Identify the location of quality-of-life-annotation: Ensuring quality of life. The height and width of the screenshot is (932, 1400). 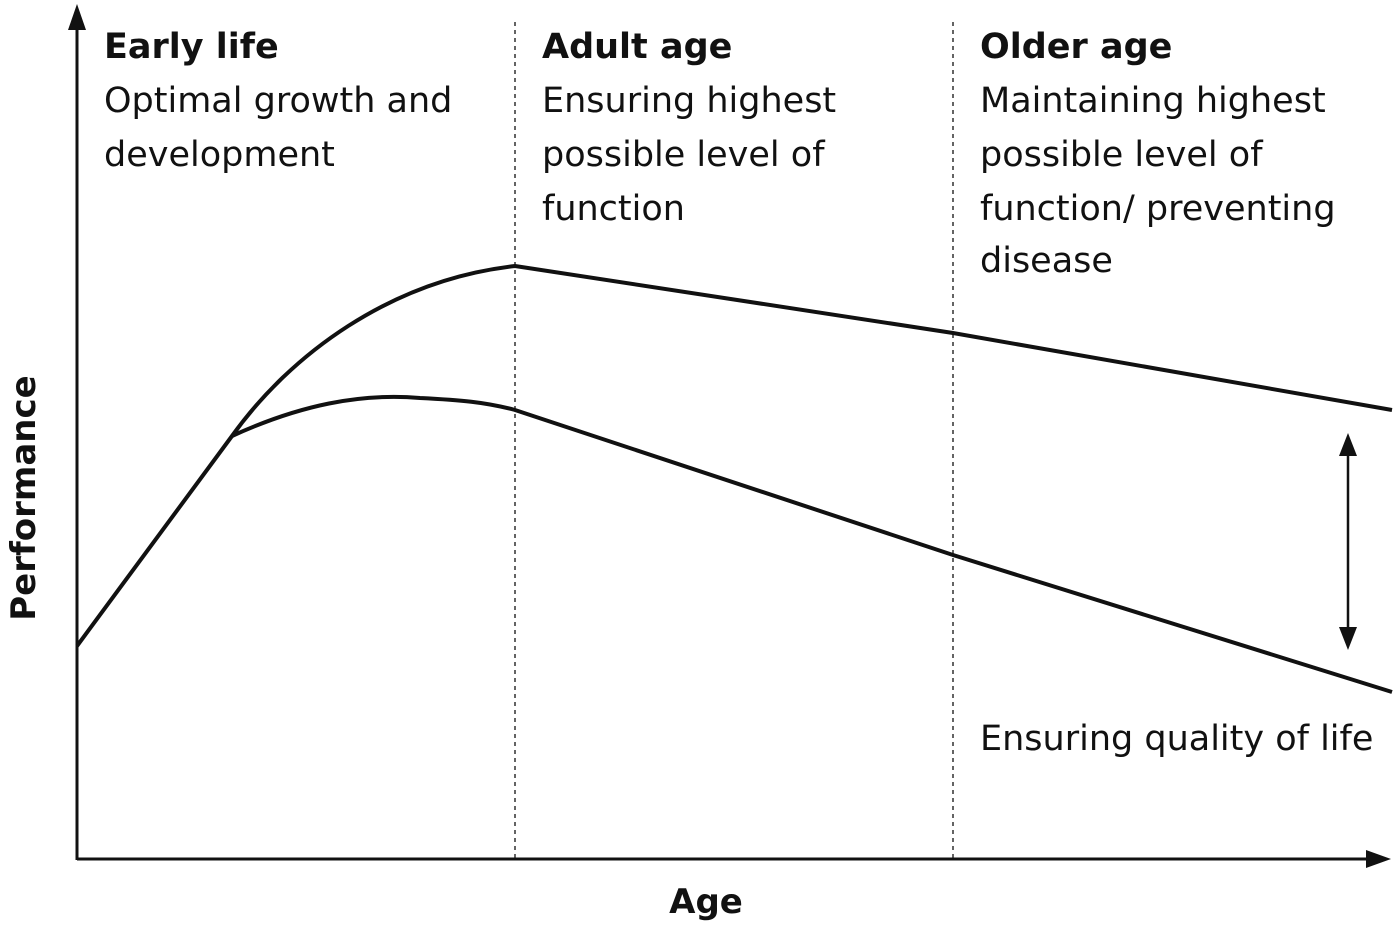
(1177, 739).